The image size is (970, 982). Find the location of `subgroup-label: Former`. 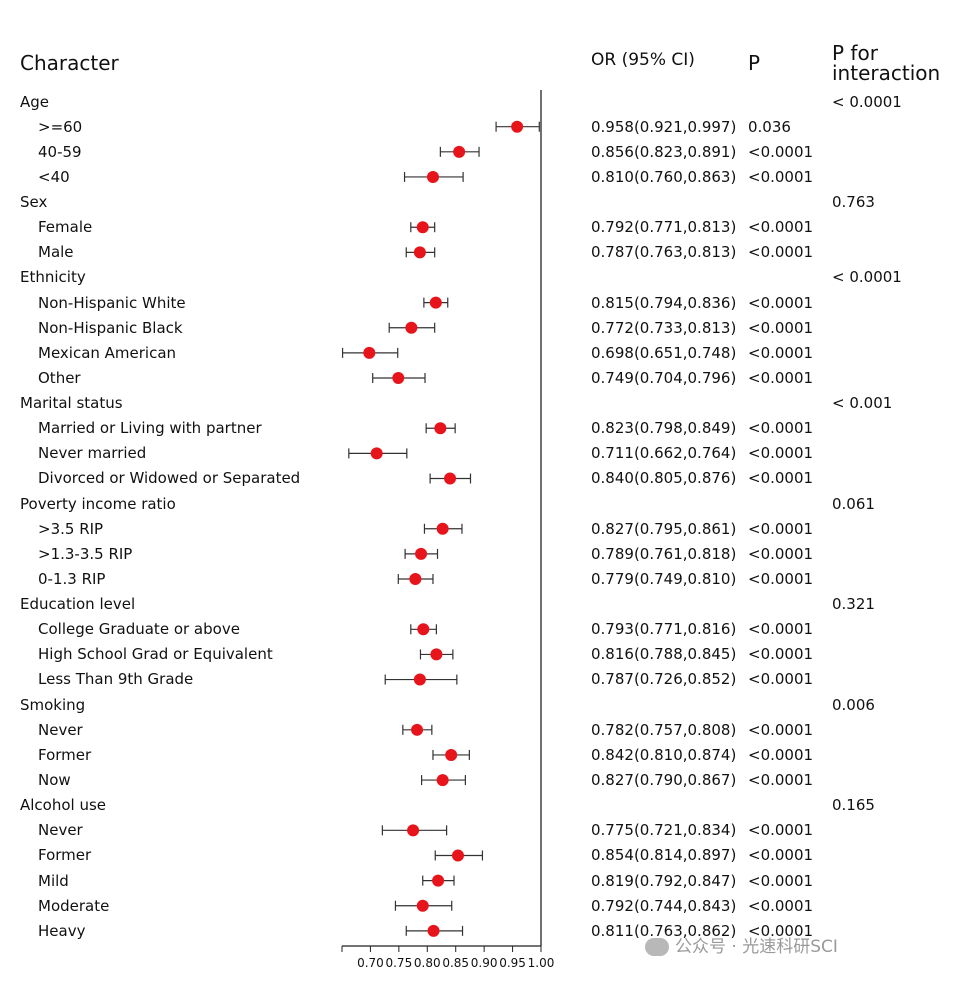

subgroup-label: Former is located at coordinates (65, 855).